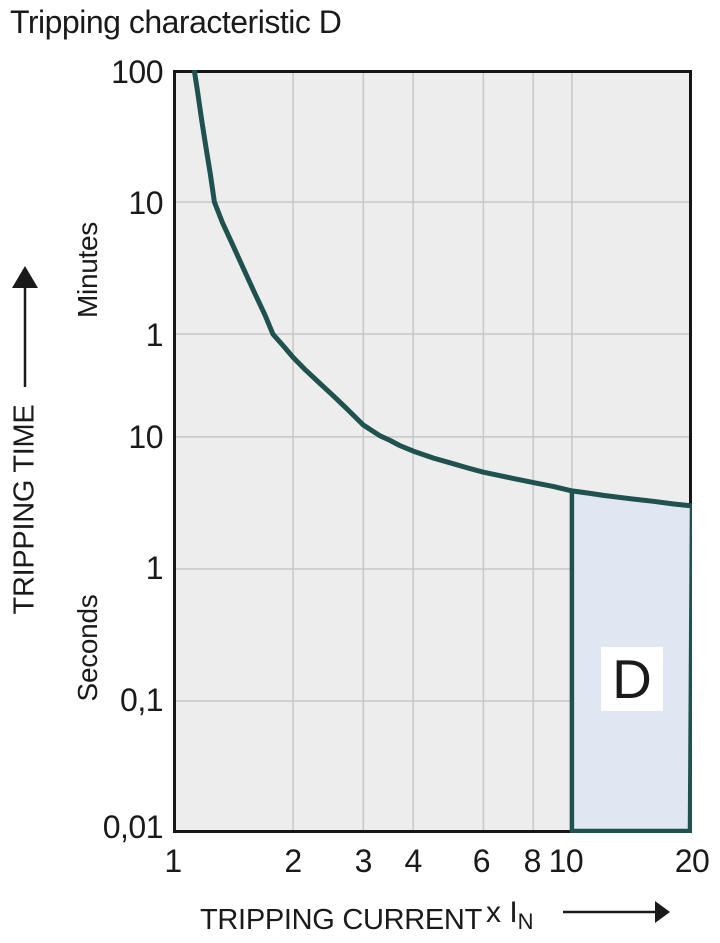 Image resolution: width=720 pixels, height=943 pixels. I want to click on x-tick-label: 3, so click(363, 861).